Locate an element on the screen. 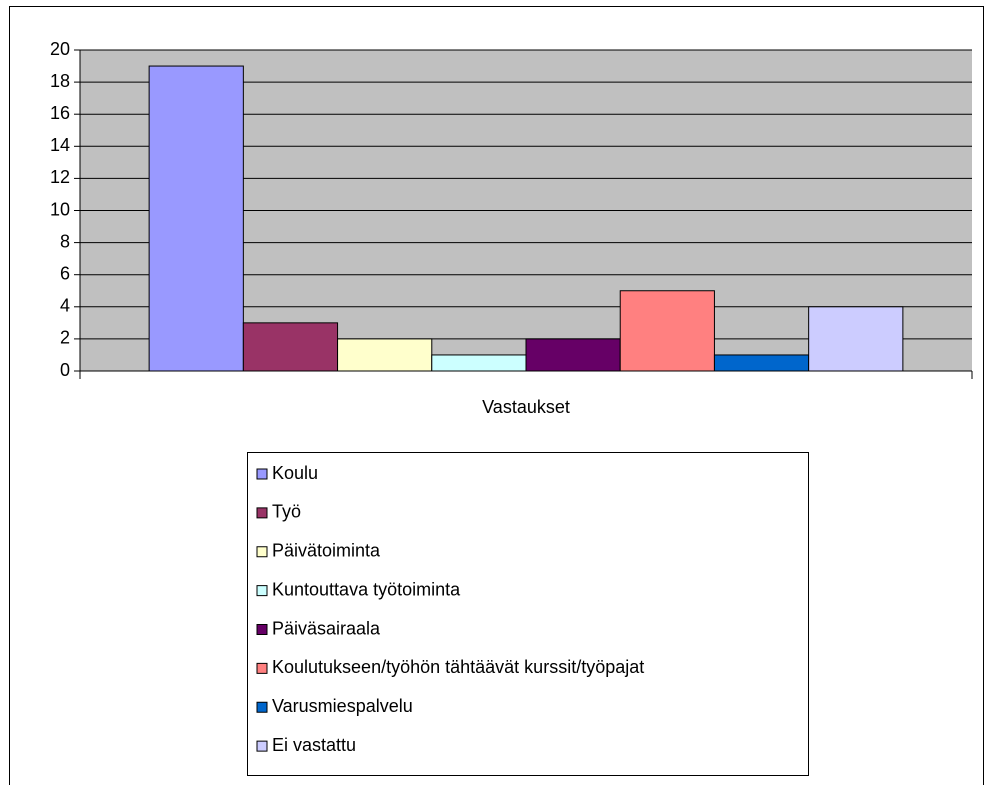 This screenshot has width=985, height=785. legend-label: Kuntouttava työtoiminta is located at coordinates (366, 589).